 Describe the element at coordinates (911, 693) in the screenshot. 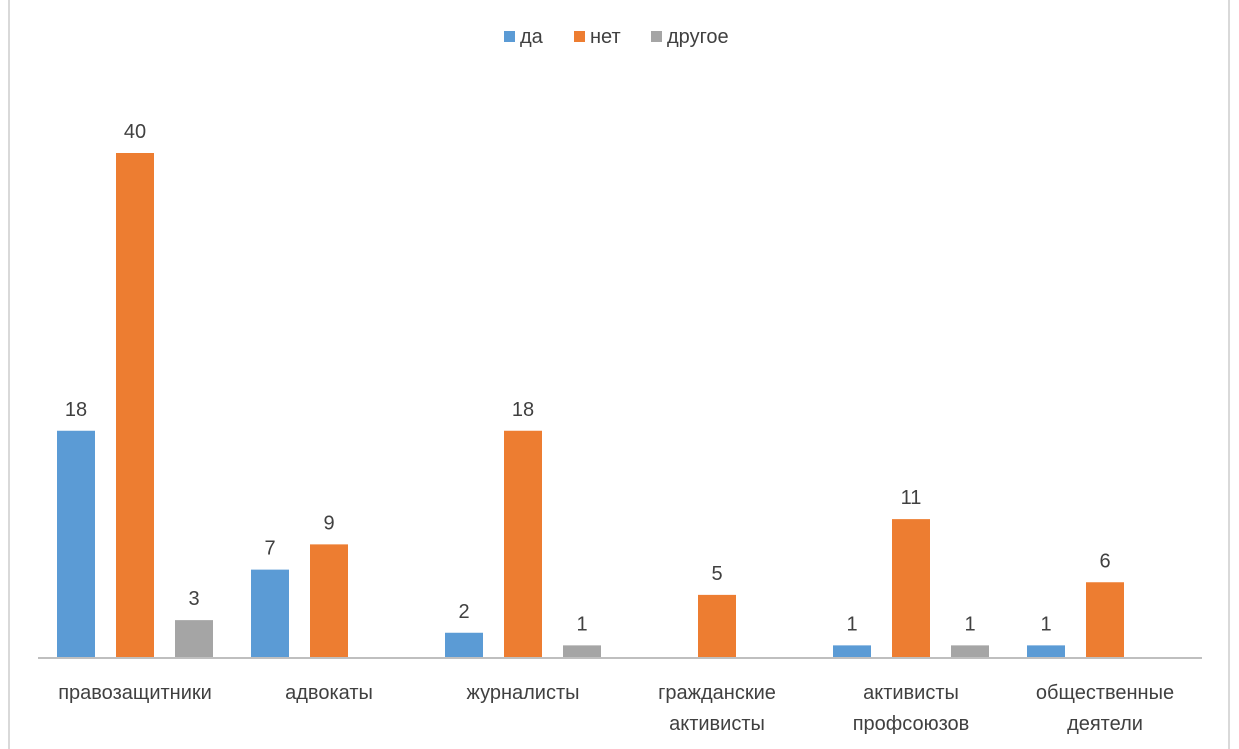

I see `x-tick-label-4-0: активисты` at that location.